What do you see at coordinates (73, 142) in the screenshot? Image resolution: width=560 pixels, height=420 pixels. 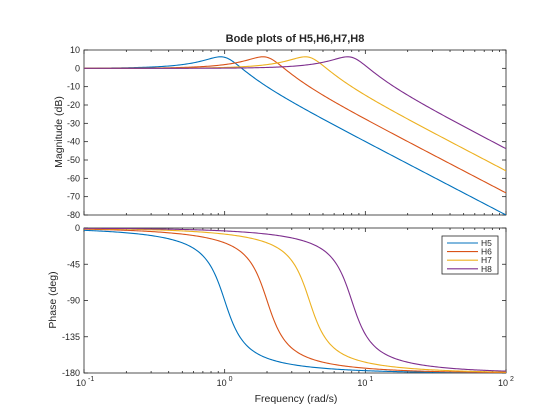 I see `y-tick-label: -40` at bounding box center [73, 142].